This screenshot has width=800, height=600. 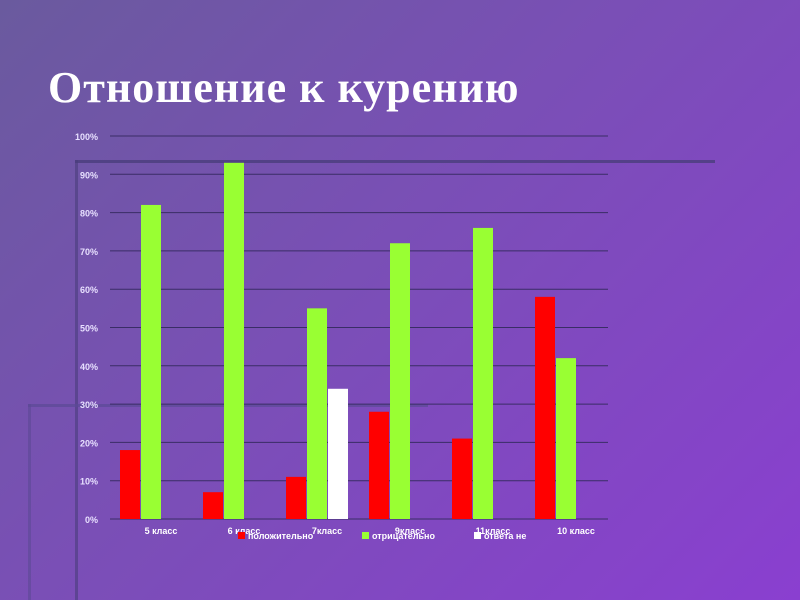 I want to click on x-tick-label: 9класс, so click(x=410, y=531).